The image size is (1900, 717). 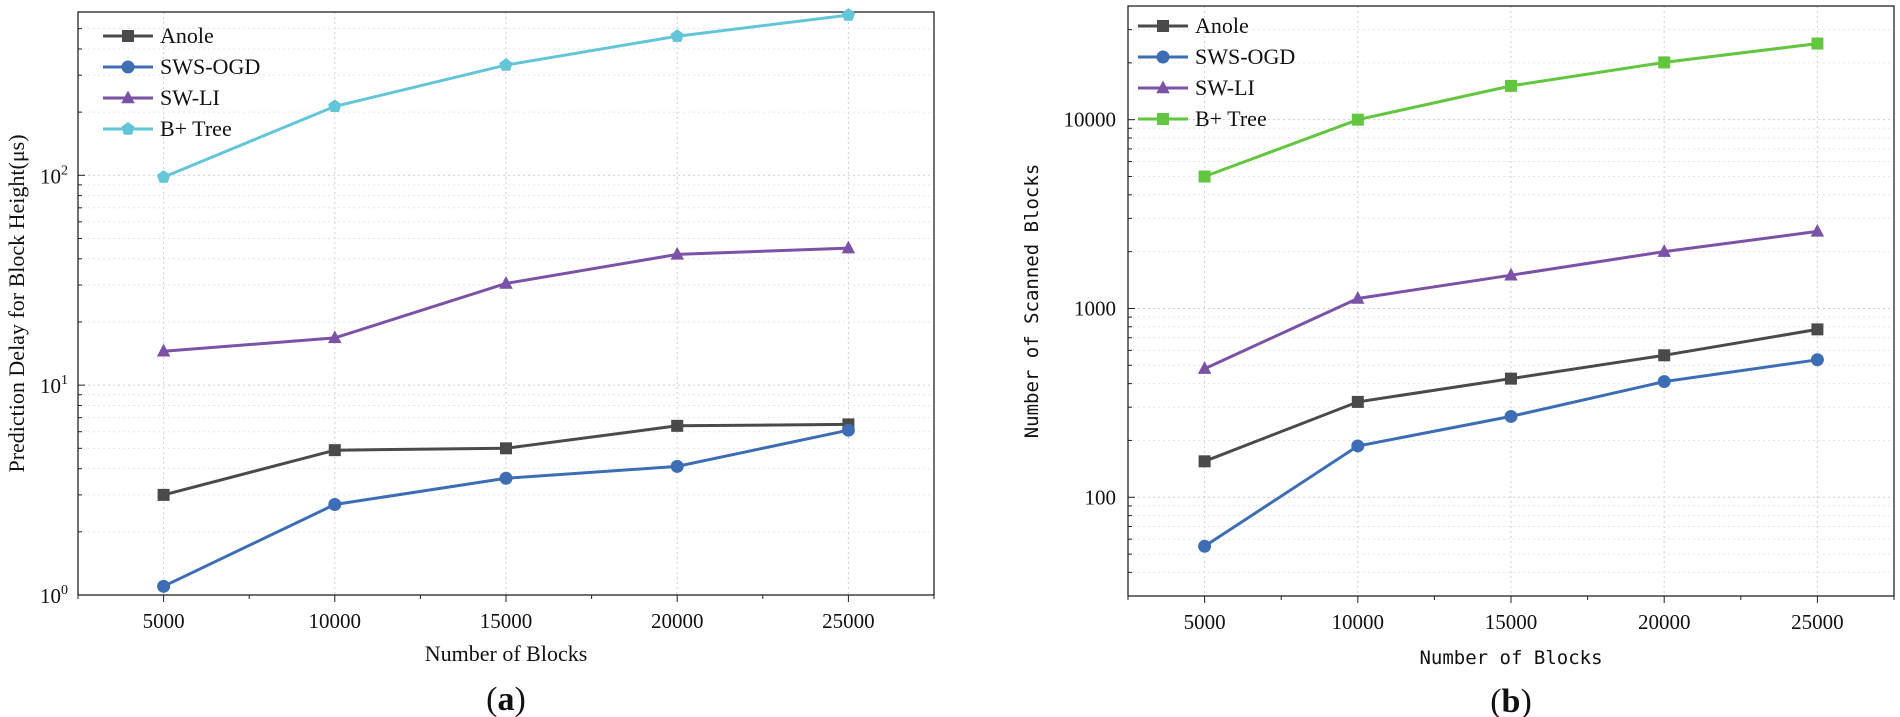 I want to click on y-tick-label: 1000, so click(x=1095, y=308).